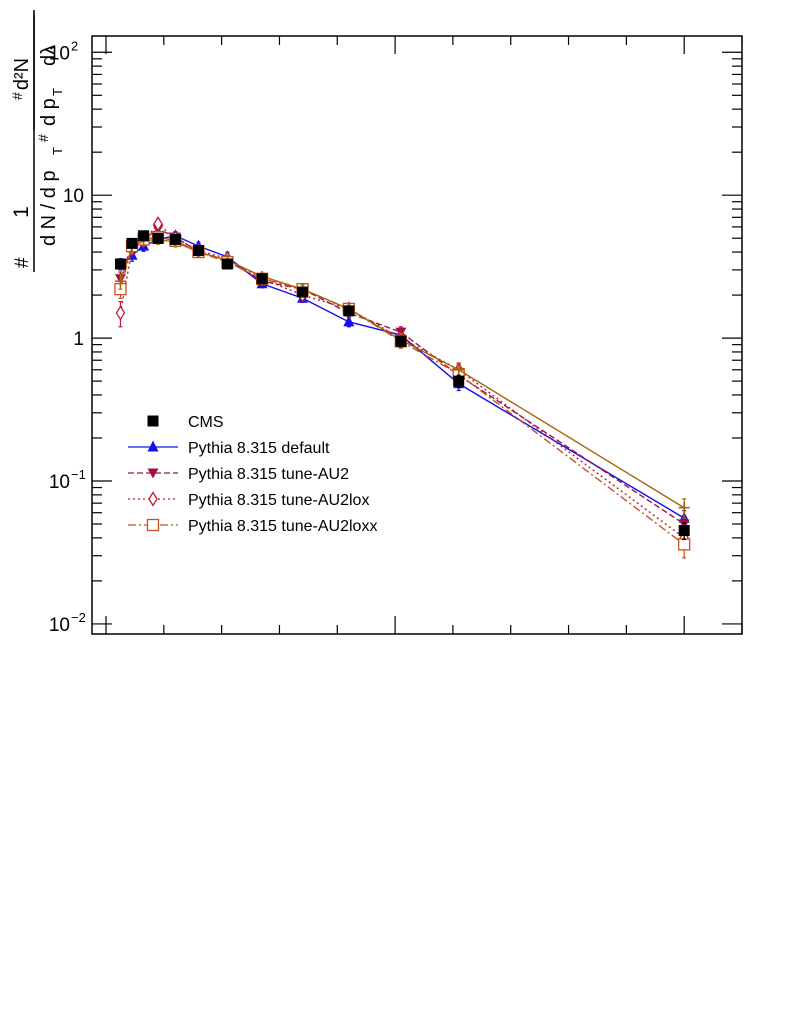  I want to click on y-axis-title: # 1 d N / d p T # d²N d p T dλ #, so click(37, 141).